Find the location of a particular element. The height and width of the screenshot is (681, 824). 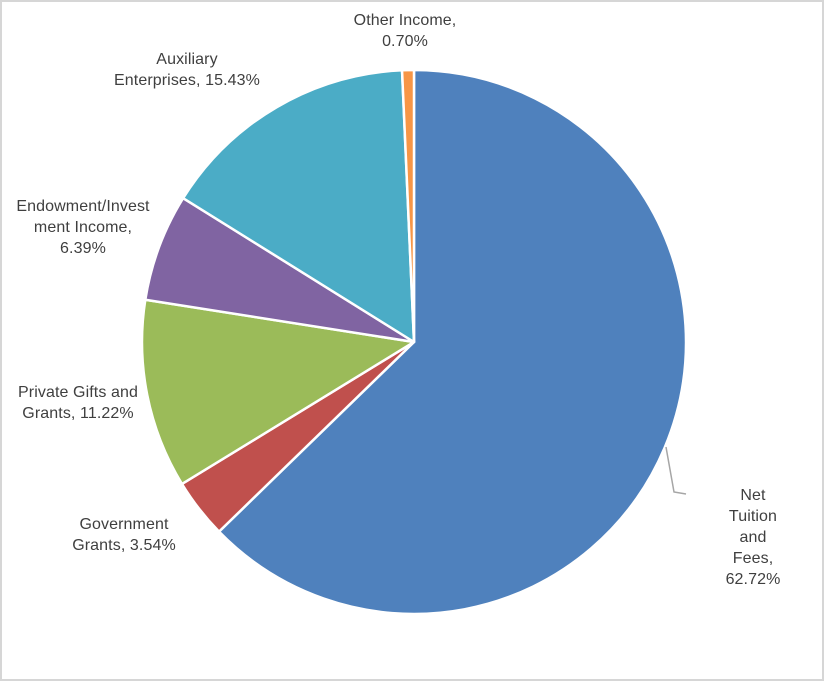

label-private-gifts-and-grants: Private Gifts and Grants, 11.22% is located at coordinates (78, 403).